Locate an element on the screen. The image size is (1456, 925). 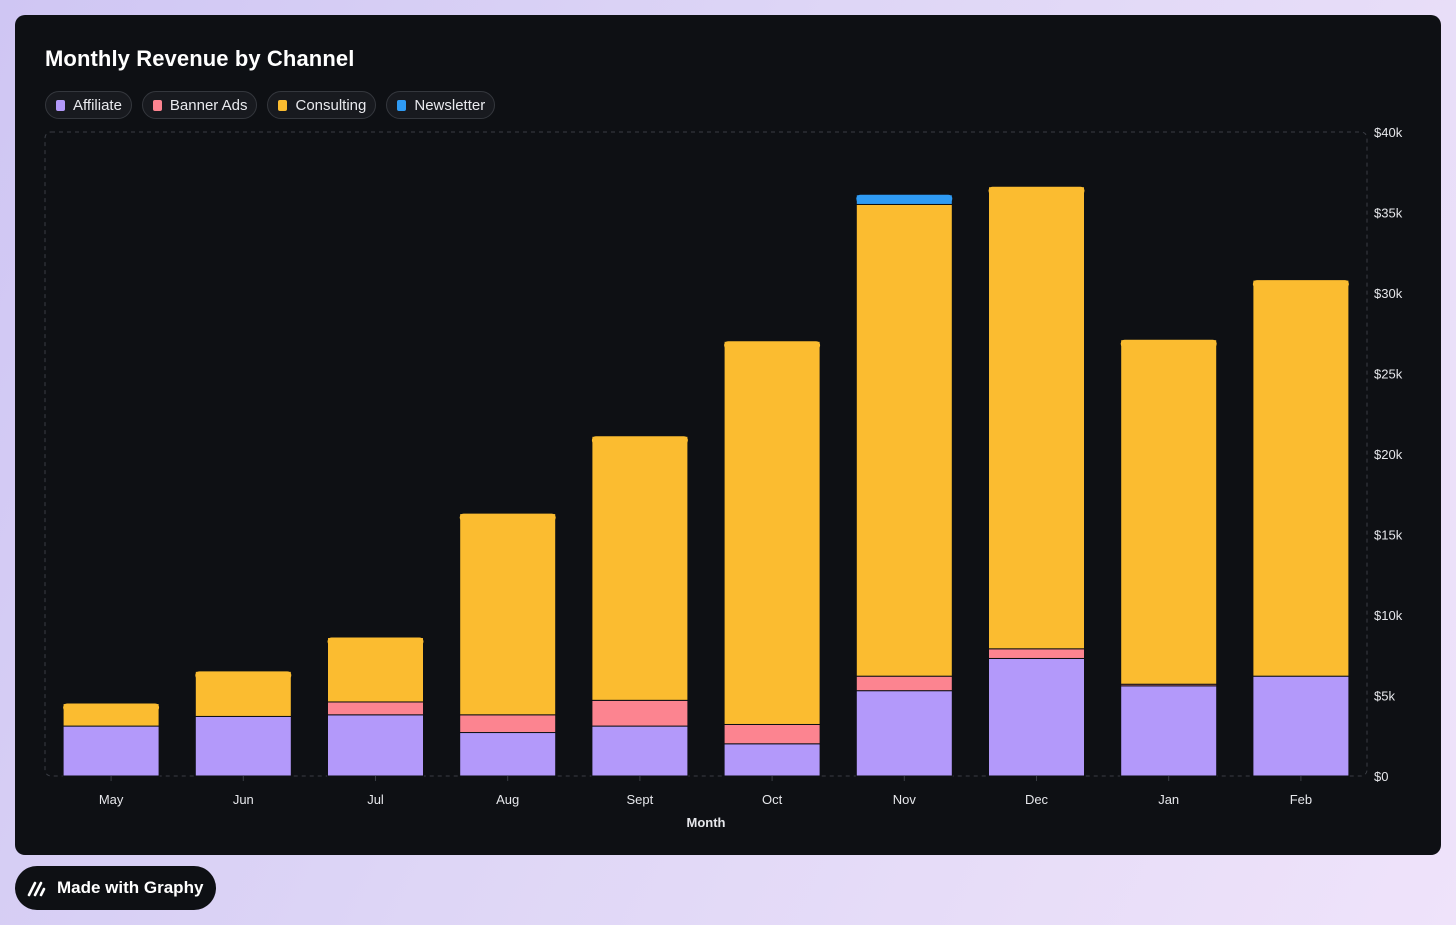
x-tick-label: Feb is located at coordinates (1301, 799).